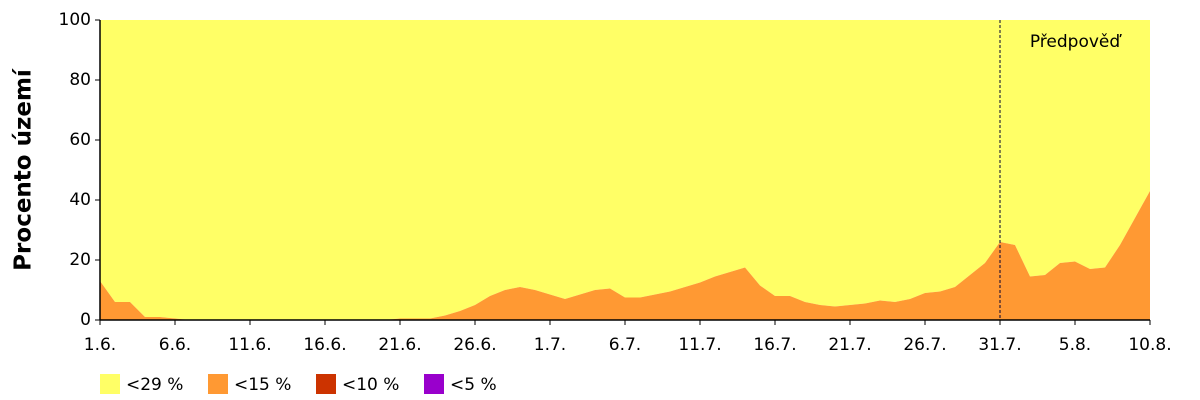  I want to click on x-tick-label: 31.7., so click(999, 345).